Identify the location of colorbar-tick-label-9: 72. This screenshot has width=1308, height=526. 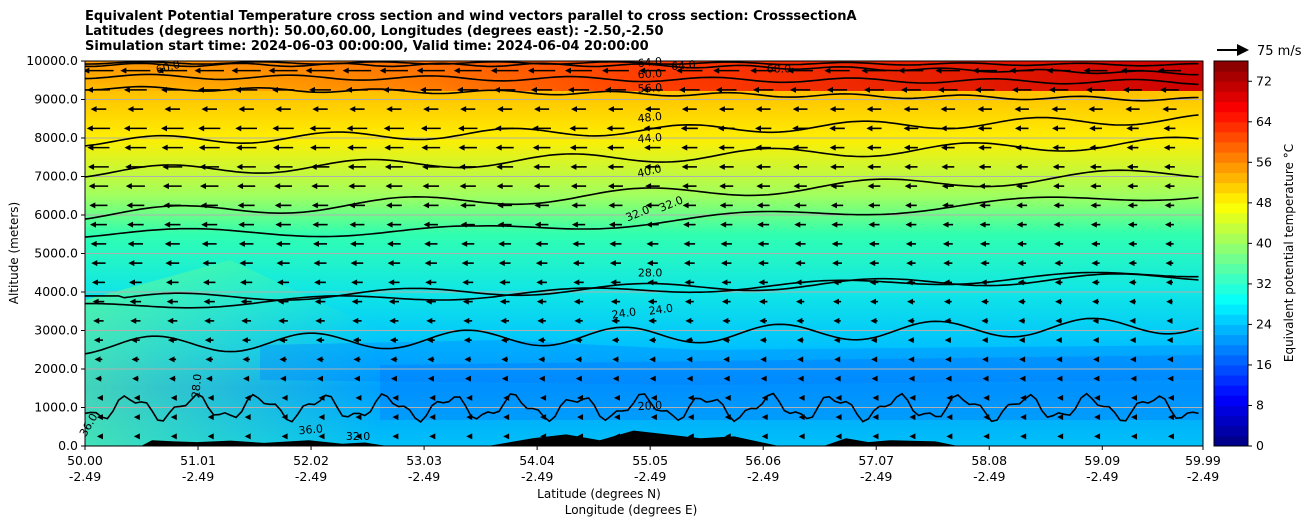
(1264, 80).